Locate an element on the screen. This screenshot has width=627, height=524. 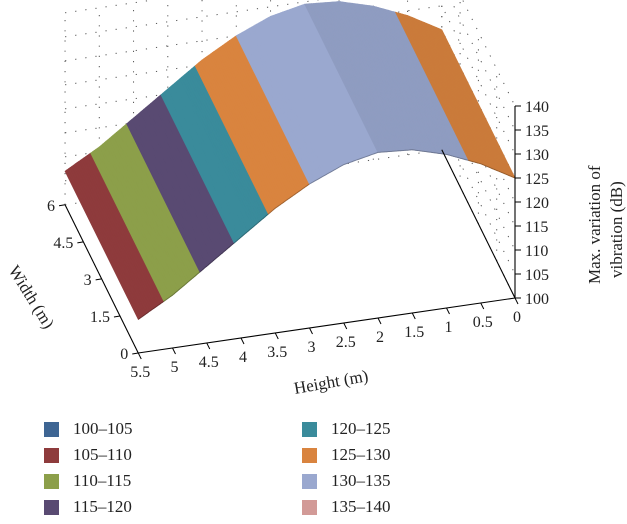
z-tick-label: 130 is located at coordinates (537, 155).